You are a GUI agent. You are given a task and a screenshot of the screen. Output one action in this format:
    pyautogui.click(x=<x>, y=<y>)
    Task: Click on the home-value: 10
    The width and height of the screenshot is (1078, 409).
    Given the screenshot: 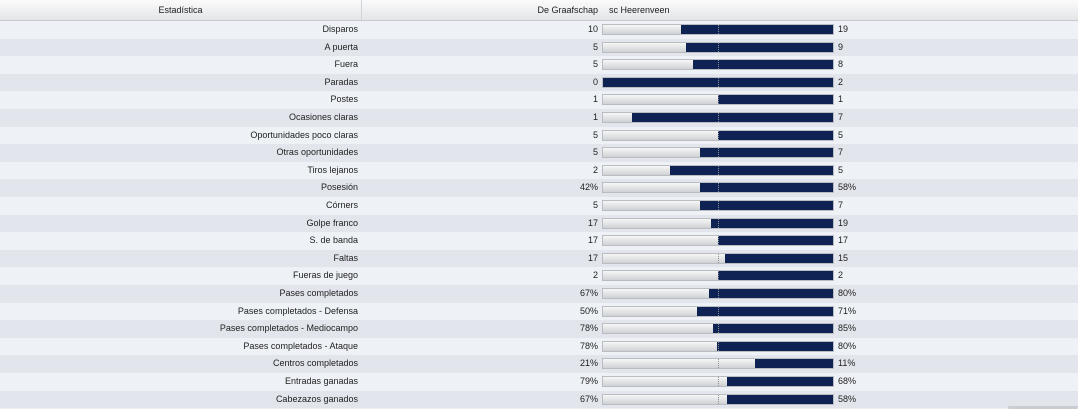 What is the action you would take?
    pyautogui.click(x=592, y=29)
    